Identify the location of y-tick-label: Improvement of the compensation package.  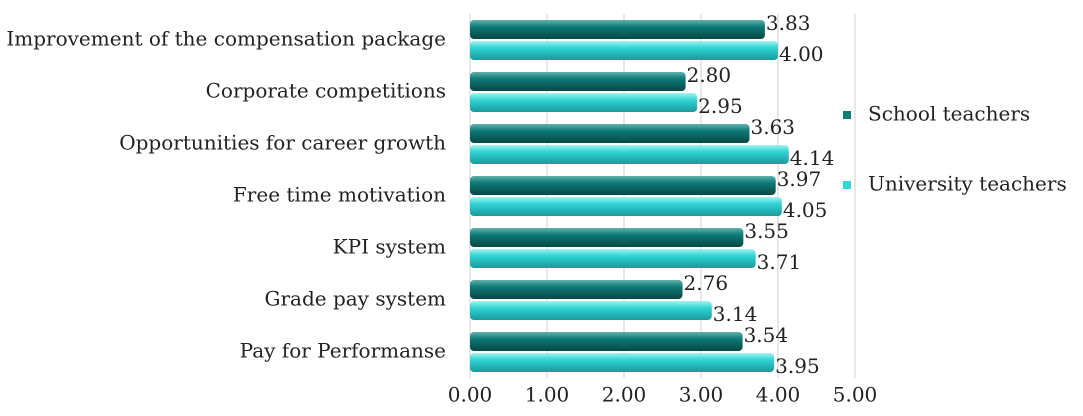
(226, 39).